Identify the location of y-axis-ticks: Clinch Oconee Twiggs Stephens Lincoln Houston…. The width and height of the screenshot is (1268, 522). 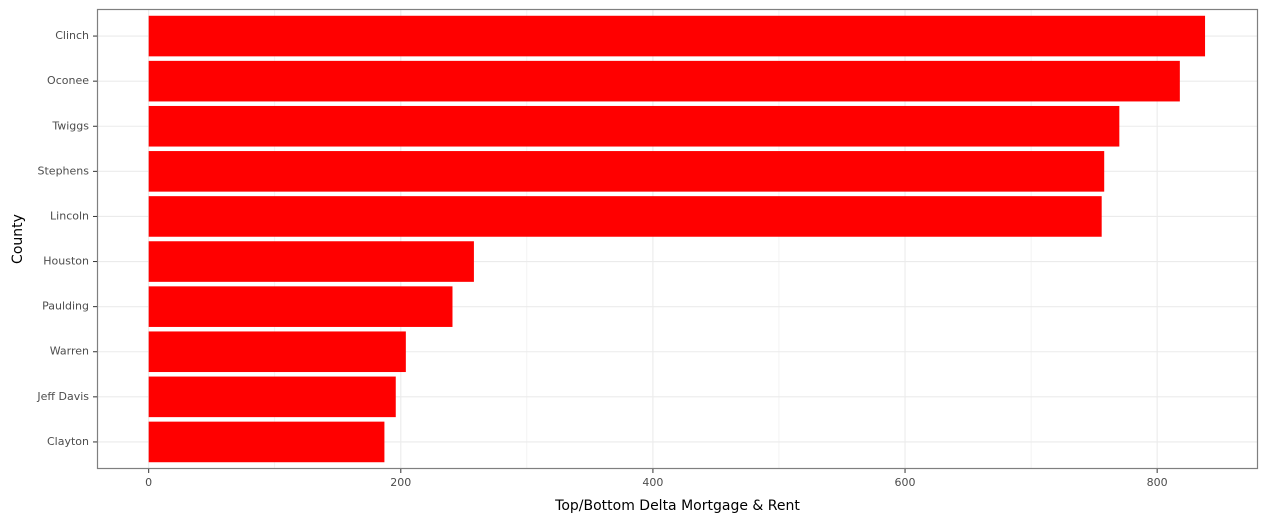
(66, 238).